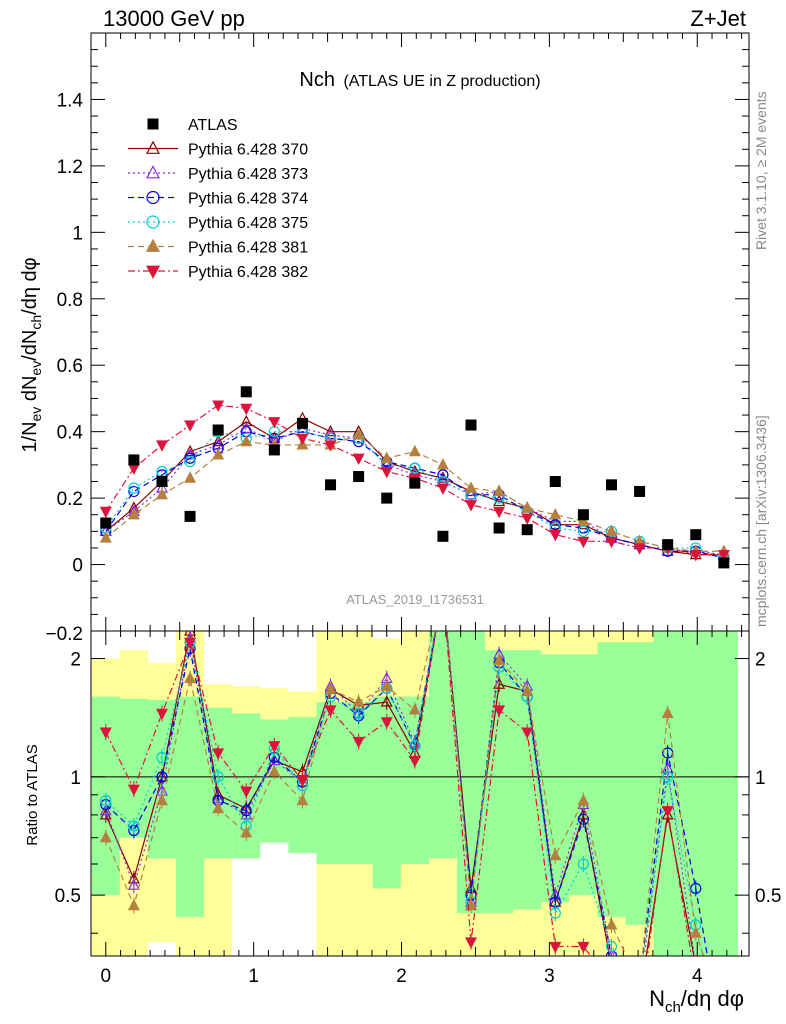  I want to click on legend-marker-data, so click(153, 124).